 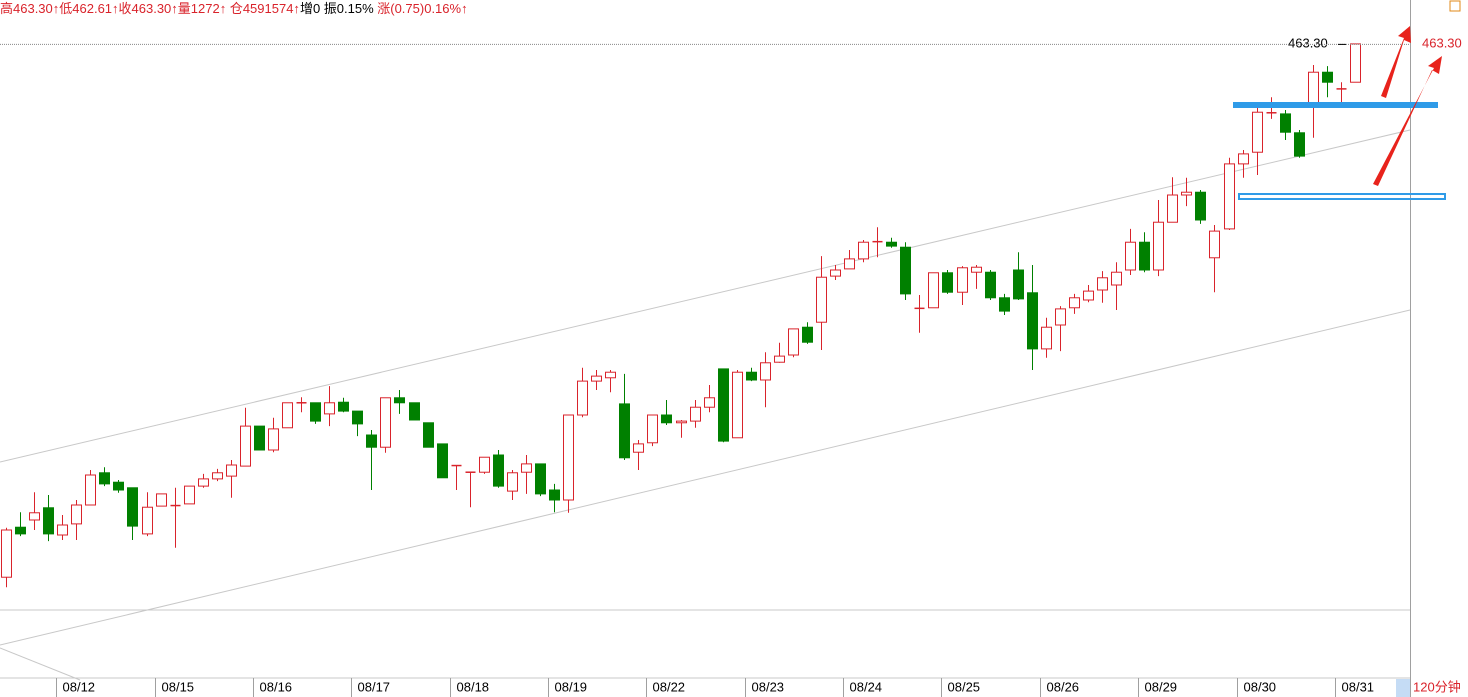 I want to click on x-tick-label: 08/29, so click(x=1161, y=686).